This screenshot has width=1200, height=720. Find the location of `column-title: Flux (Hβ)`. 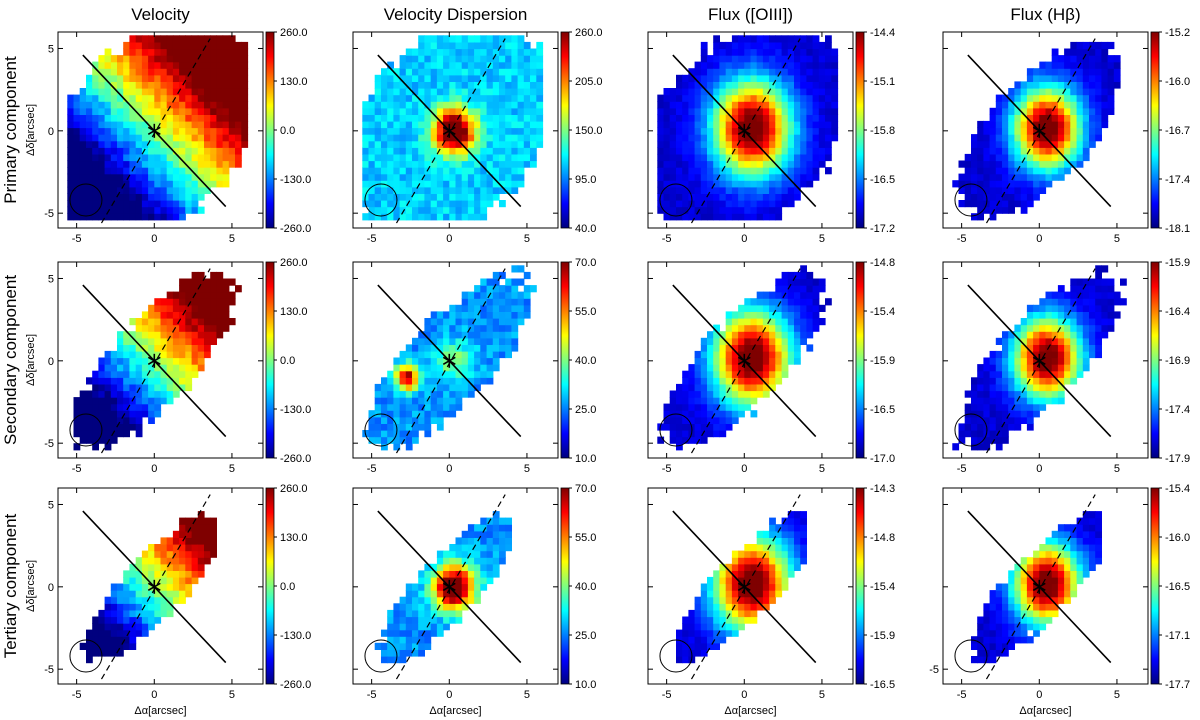

column-title: Flux (Hβ) is located at coordinates (1045, 14).